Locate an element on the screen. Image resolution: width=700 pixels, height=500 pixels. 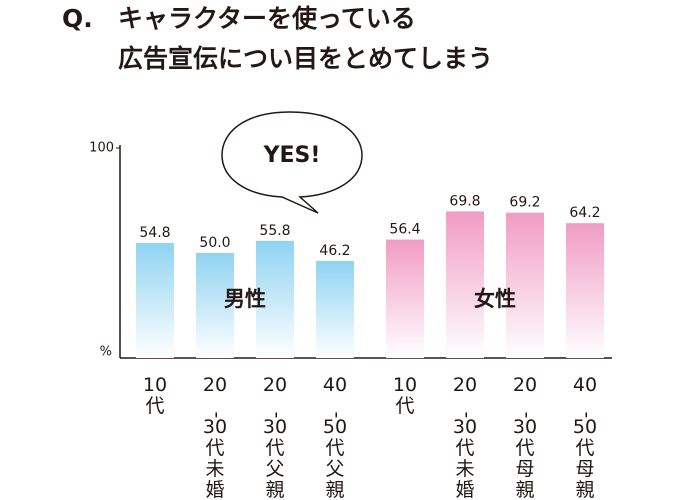
chart-title: キャラクターを使っている is located at coordinates (267, 18).